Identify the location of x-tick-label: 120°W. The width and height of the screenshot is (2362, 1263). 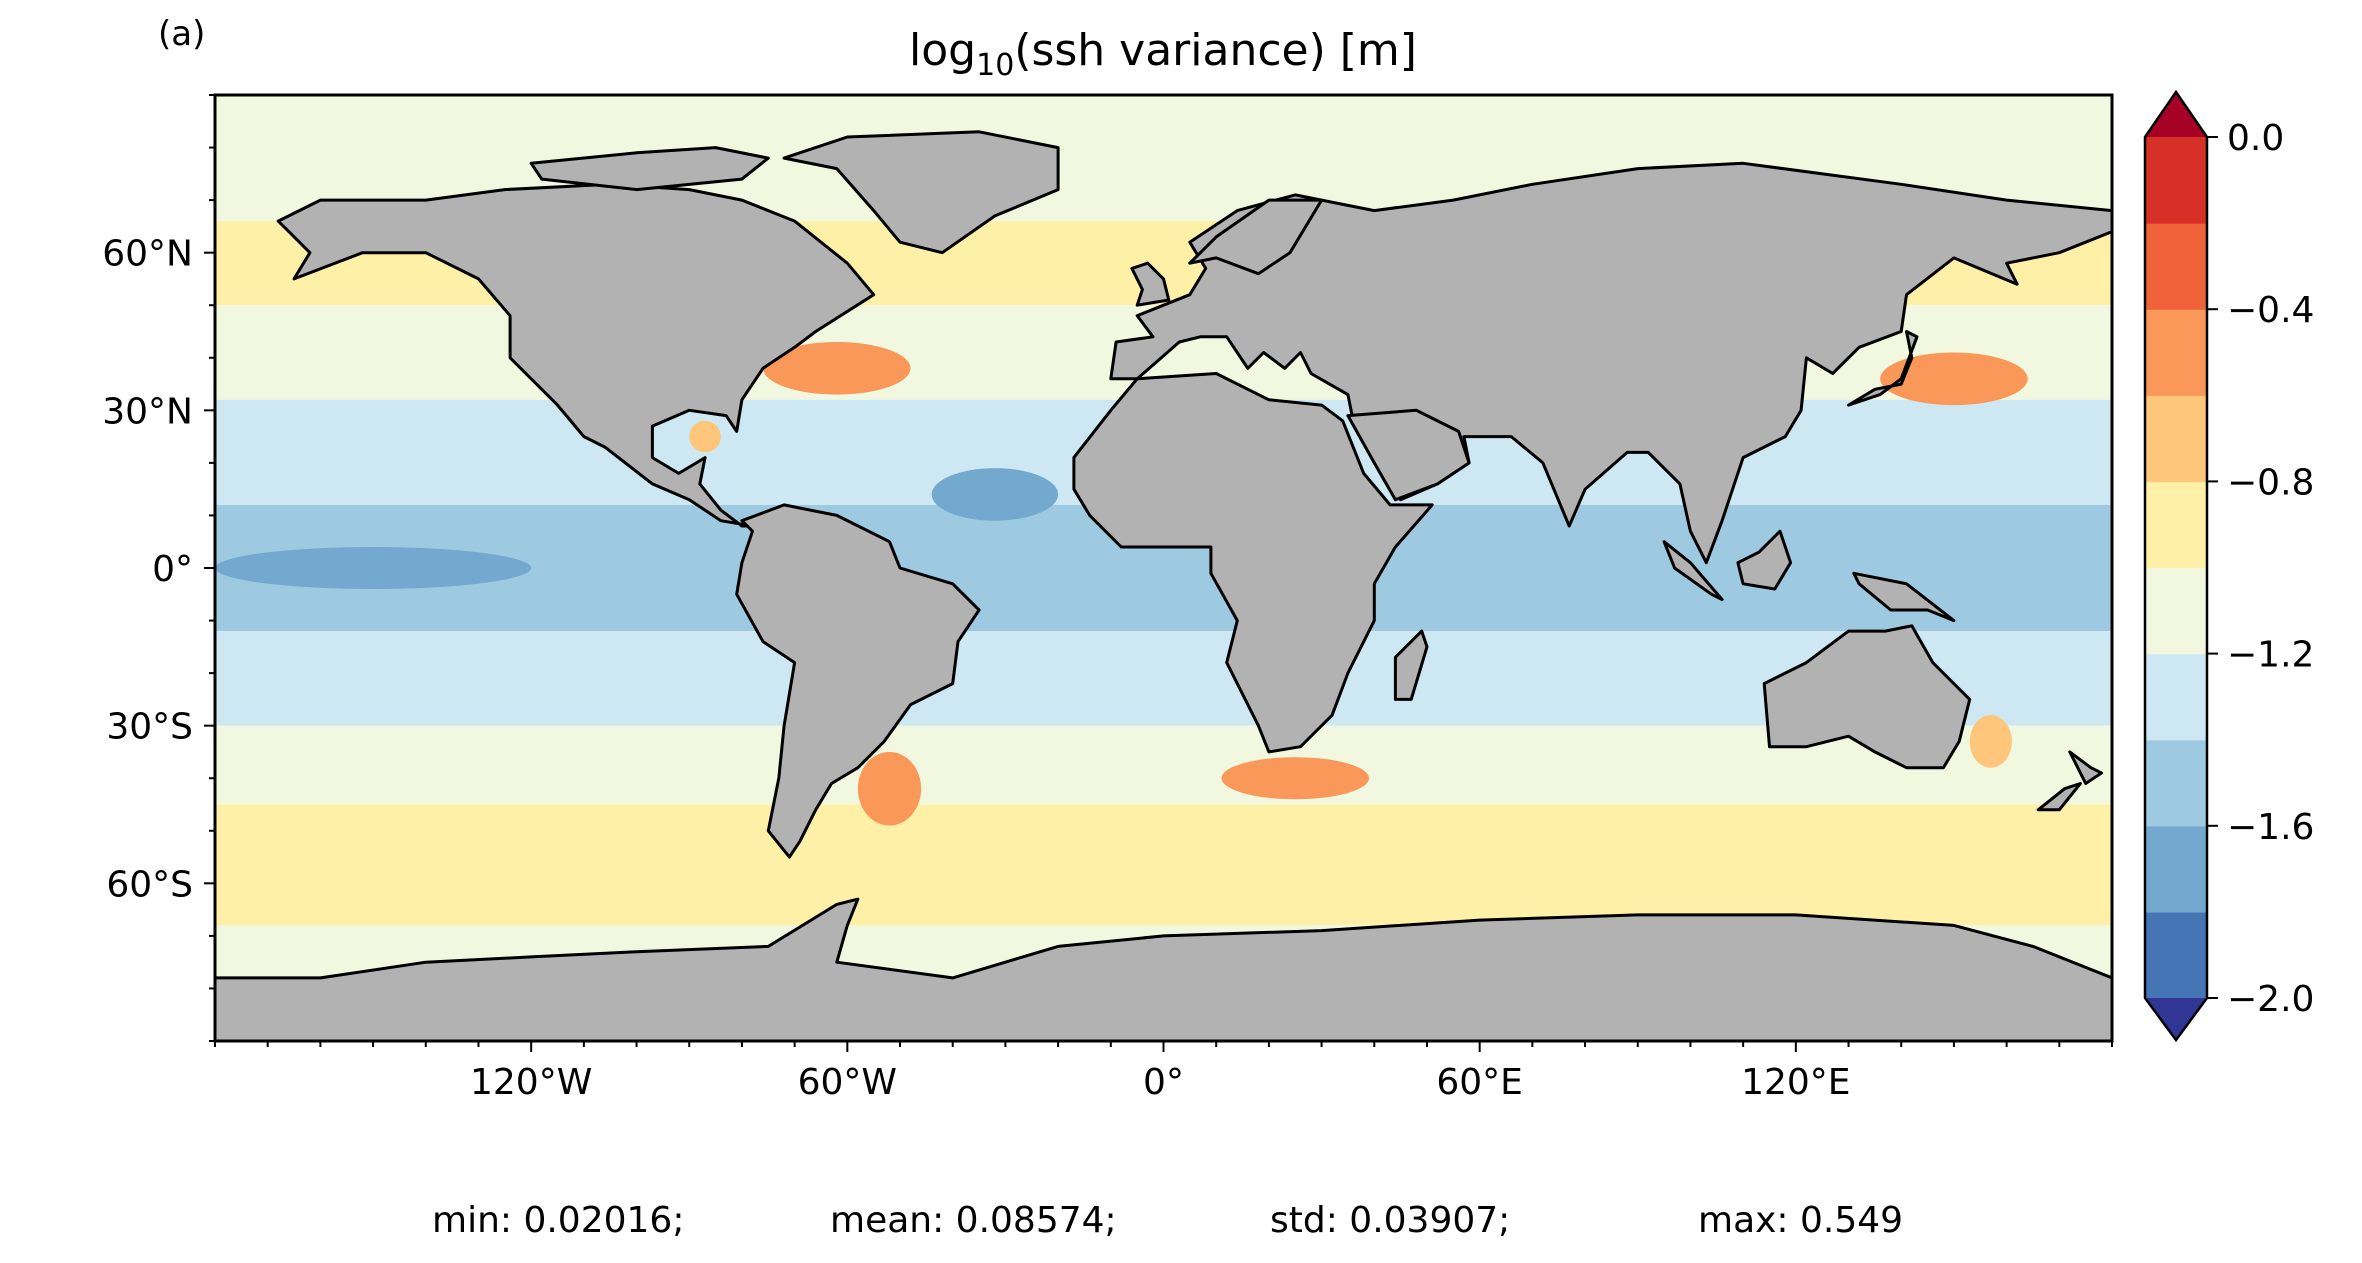
(531, 1082).